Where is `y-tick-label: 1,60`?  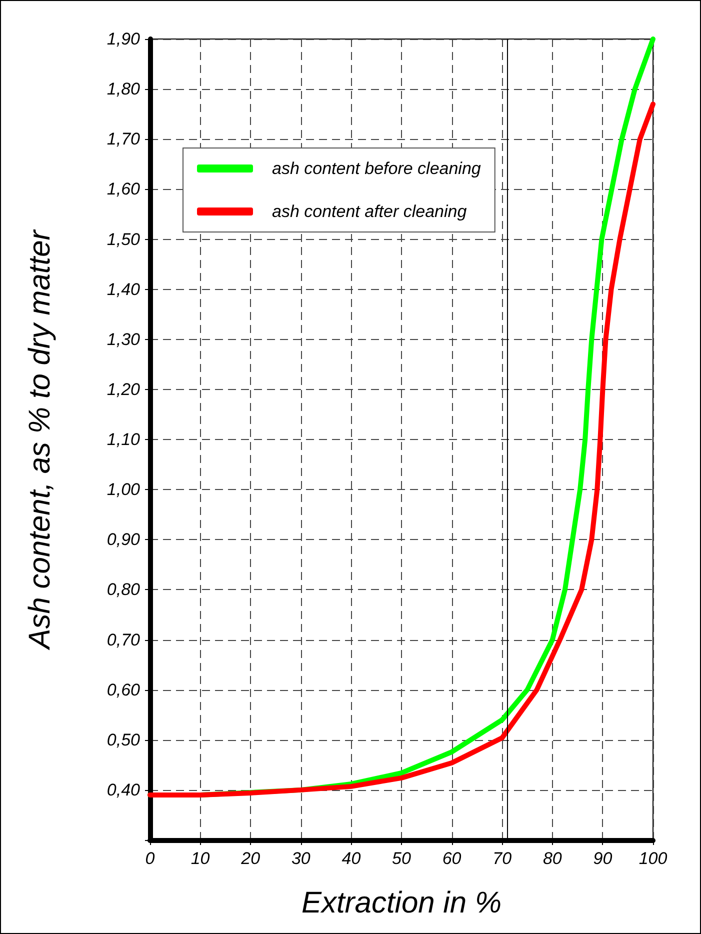
y-tick-label: 1,60 is located at coordinates (123, 189).